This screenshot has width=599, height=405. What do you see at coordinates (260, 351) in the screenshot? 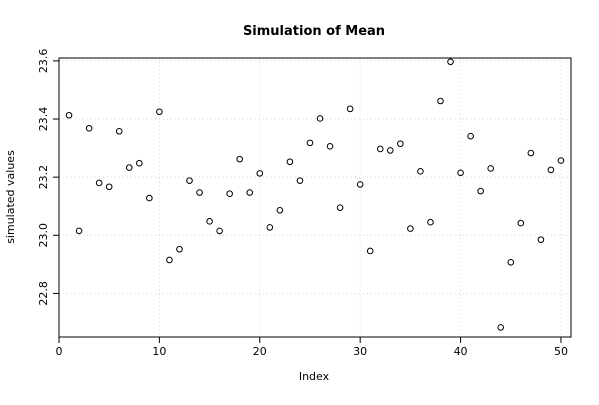
I see `x-tick-label: 20` at bounding box center [260, 351].